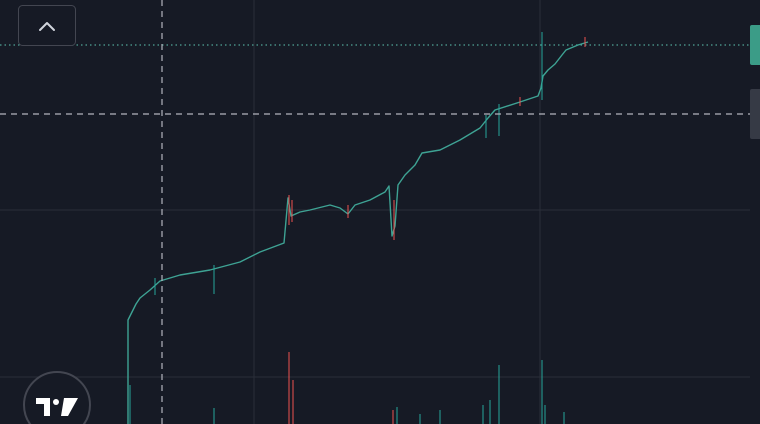 This screenshot has width=760, height=424. Describe the element at coordinates (755, 45) in the screenshot. I see `price-tag` at that location.